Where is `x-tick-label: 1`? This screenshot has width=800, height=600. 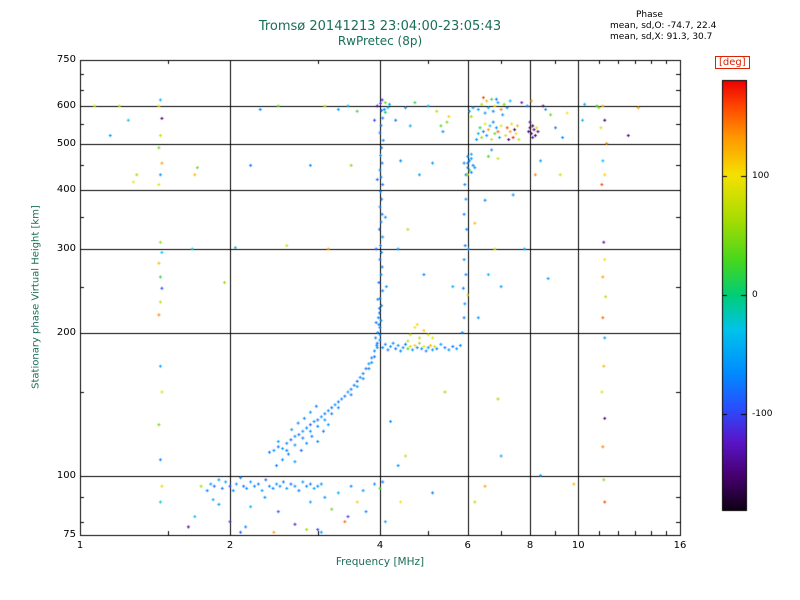 x-tick-label: 1 is located at coordinates (80, 545).